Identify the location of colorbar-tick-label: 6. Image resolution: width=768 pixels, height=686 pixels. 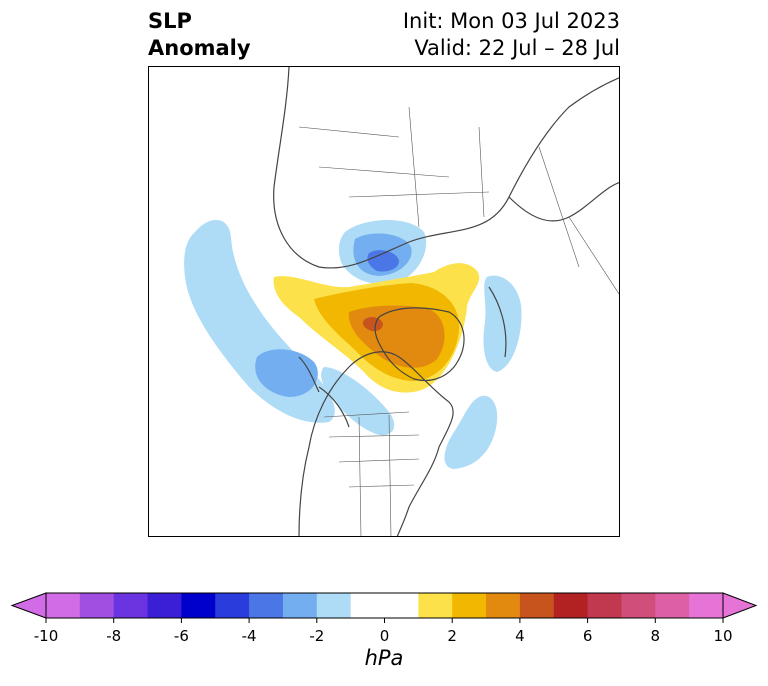
(588, 636).